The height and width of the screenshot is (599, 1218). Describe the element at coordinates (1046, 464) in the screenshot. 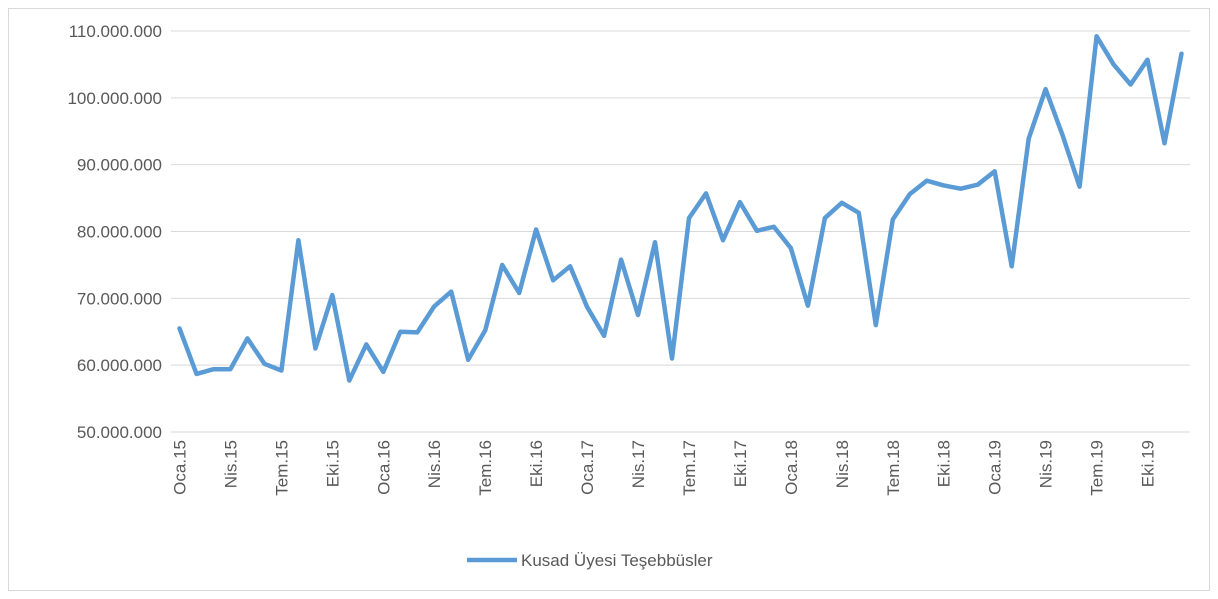

I see `x-tick-label: Nis.19` at that location.